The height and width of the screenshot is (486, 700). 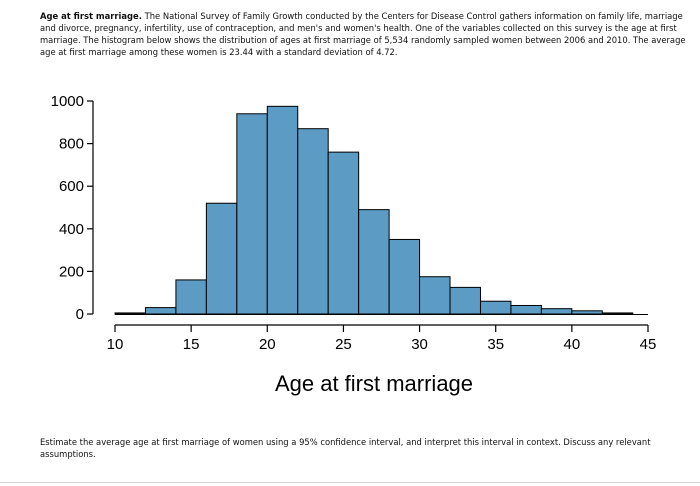 I want to click on x-tick-label: 20, so click(x=267, y=344).